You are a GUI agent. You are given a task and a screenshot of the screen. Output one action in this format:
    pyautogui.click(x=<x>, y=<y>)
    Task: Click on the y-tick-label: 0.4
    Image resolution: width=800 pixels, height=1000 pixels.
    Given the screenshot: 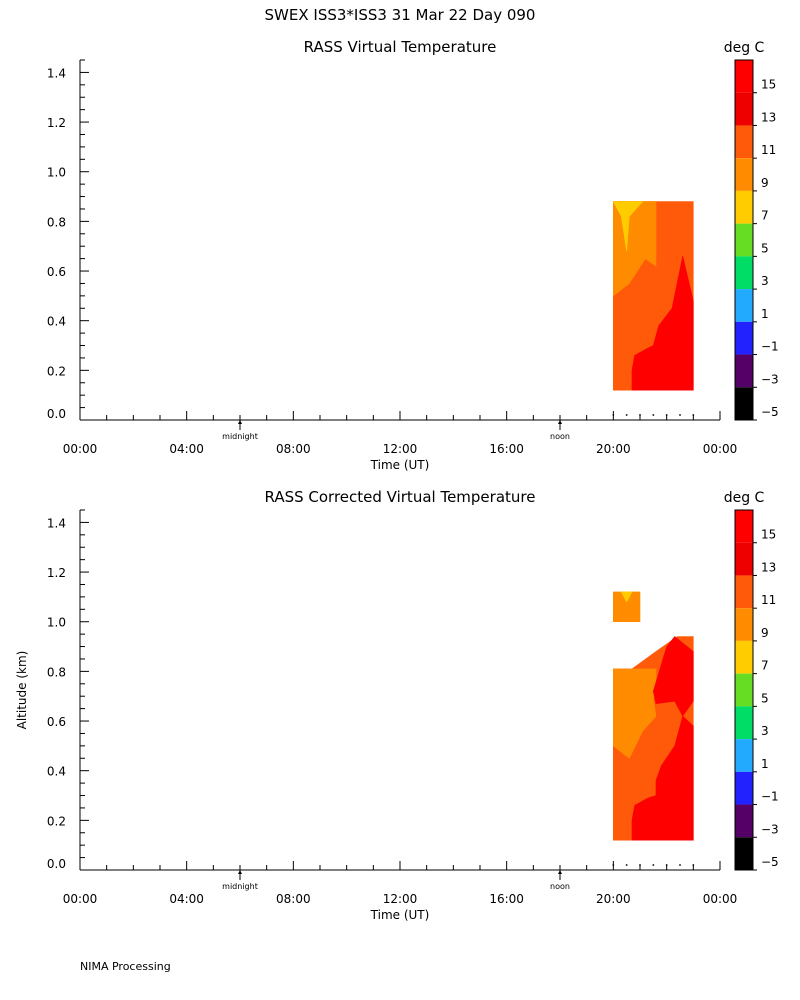 What is the action you would take?
    pyautogui.click(x=56, y=322)
    